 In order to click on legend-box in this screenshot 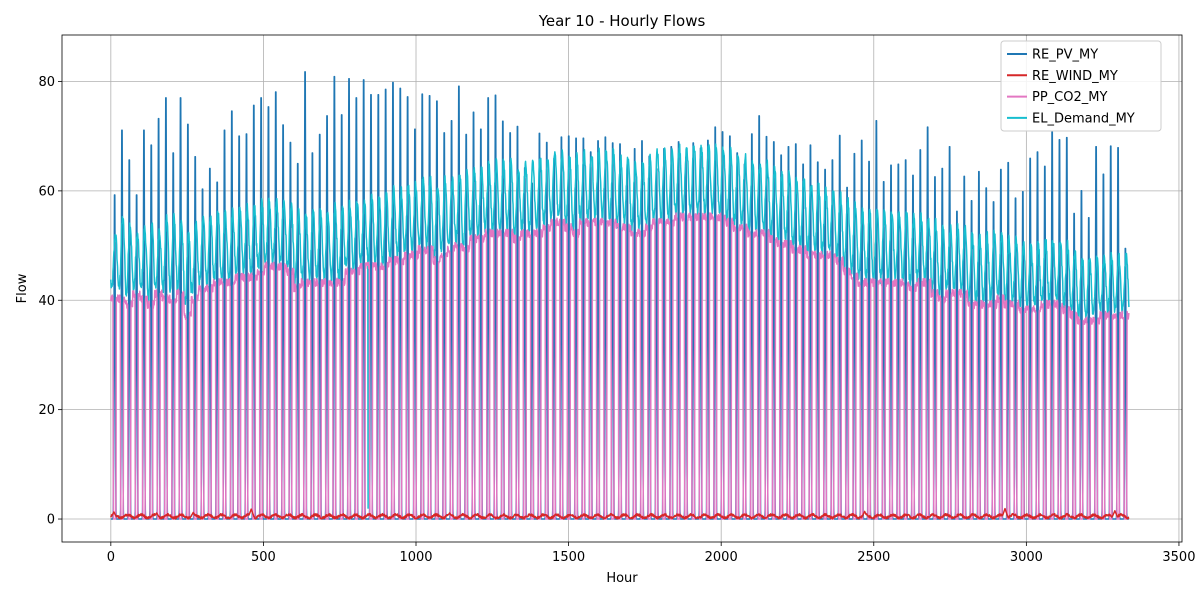, I will do `click(1081, 86)`.